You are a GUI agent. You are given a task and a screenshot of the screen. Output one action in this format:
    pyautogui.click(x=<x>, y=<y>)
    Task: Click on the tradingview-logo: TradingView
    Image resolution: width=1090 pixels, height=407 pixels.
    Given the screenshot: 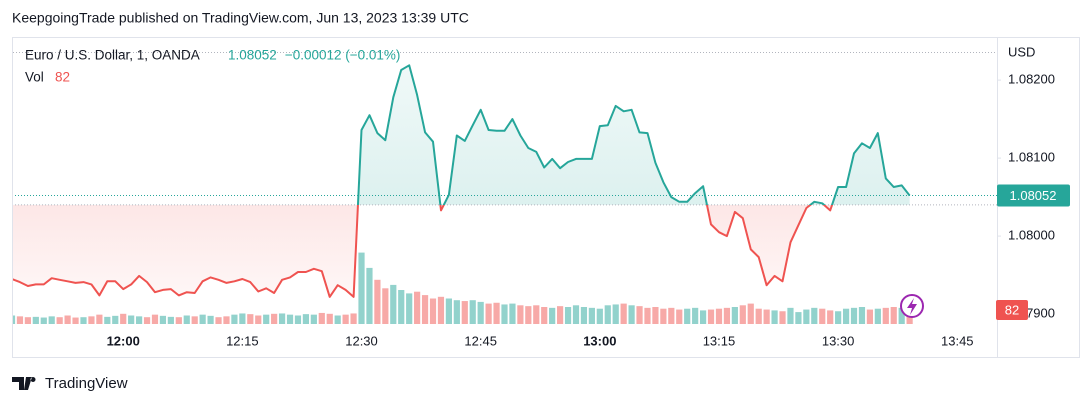 What is the action you would take?
    pyautogui.click(x=70, y=383)
    